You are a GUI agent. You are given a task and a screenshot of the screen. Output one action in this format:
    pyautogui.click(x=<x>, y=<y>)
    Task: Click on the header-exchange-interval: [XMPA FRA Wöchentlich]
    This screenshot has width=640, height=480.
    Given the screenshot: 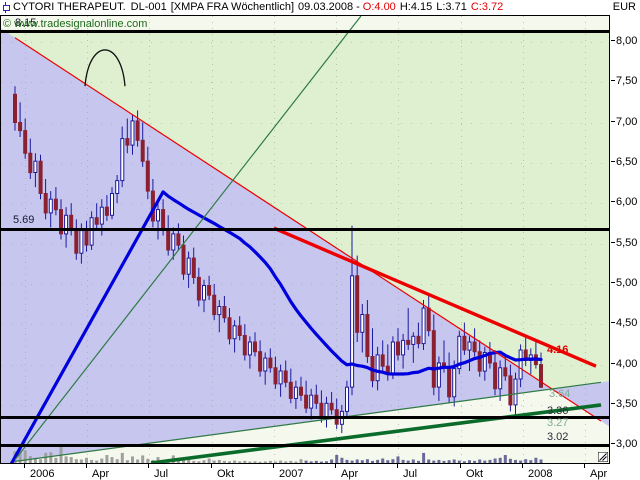 What is the action you would take?
    pyautogui.click(x=232, y=7)
    